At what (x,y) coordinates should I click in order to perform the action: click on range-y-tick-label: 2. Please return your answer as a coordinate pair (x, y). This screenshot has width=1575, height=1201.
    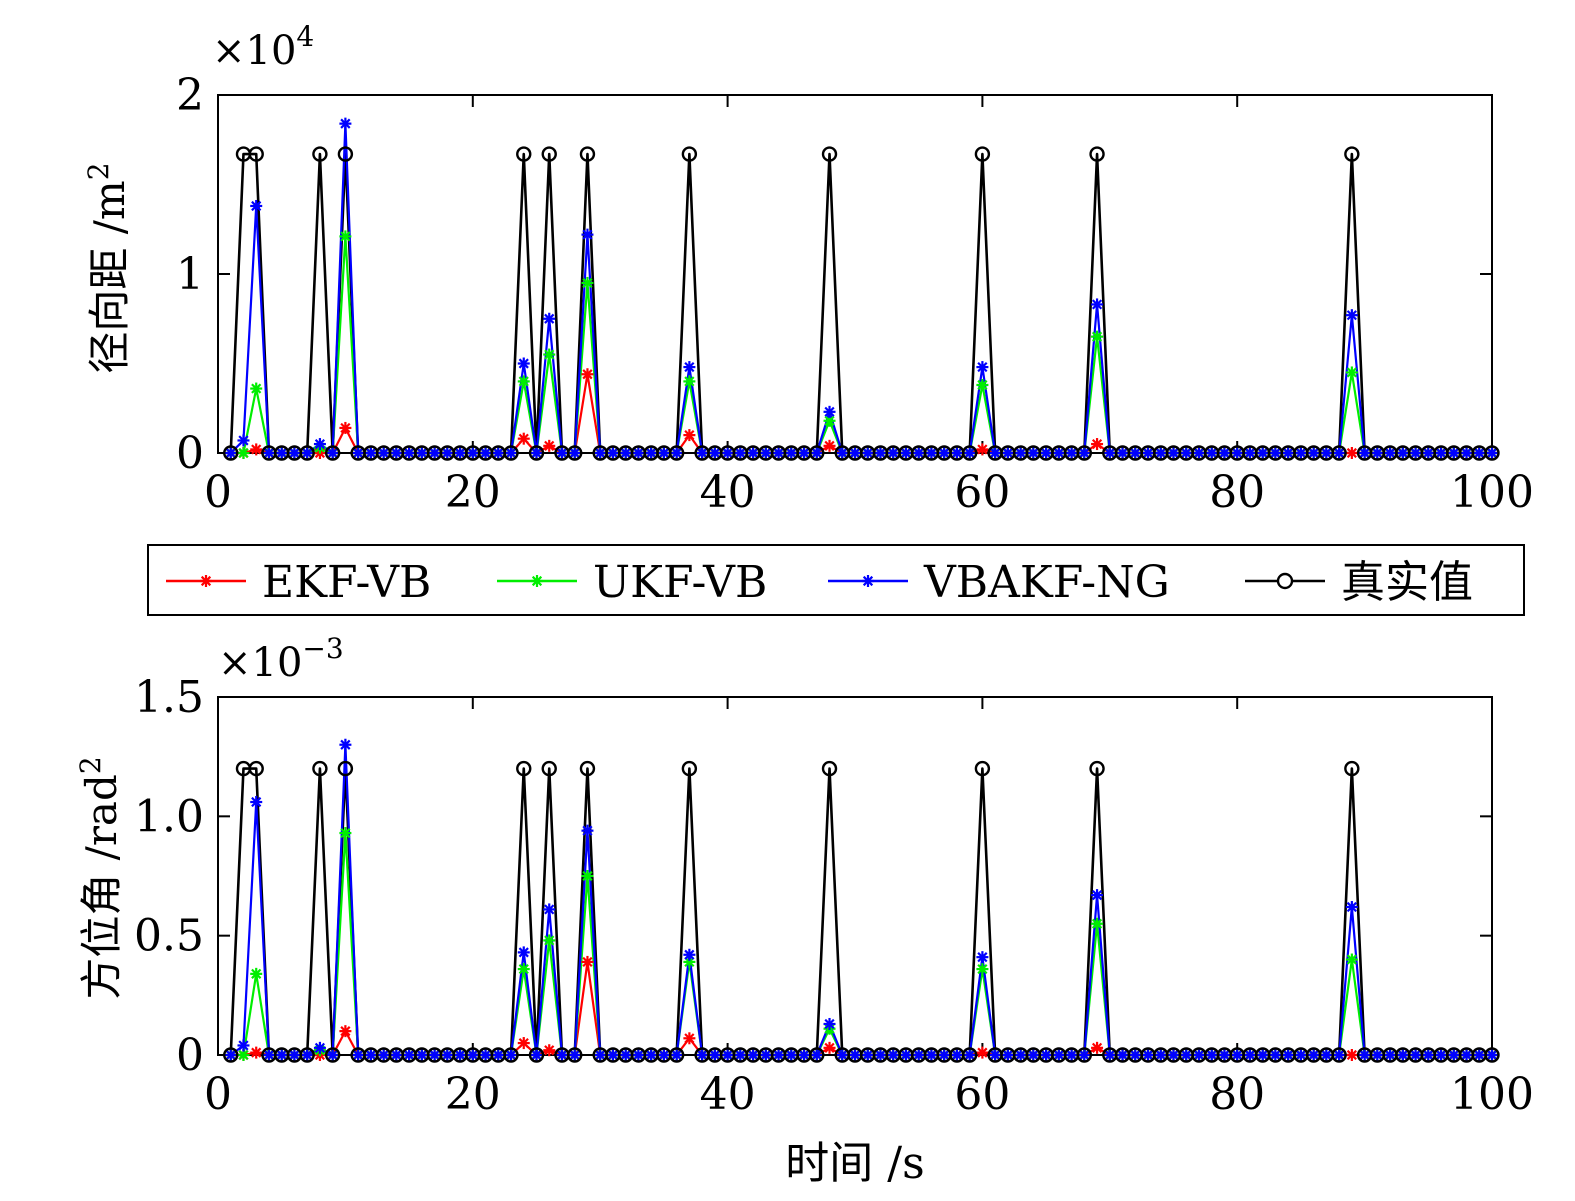
    Looking at the image, I should click on (190, 95).